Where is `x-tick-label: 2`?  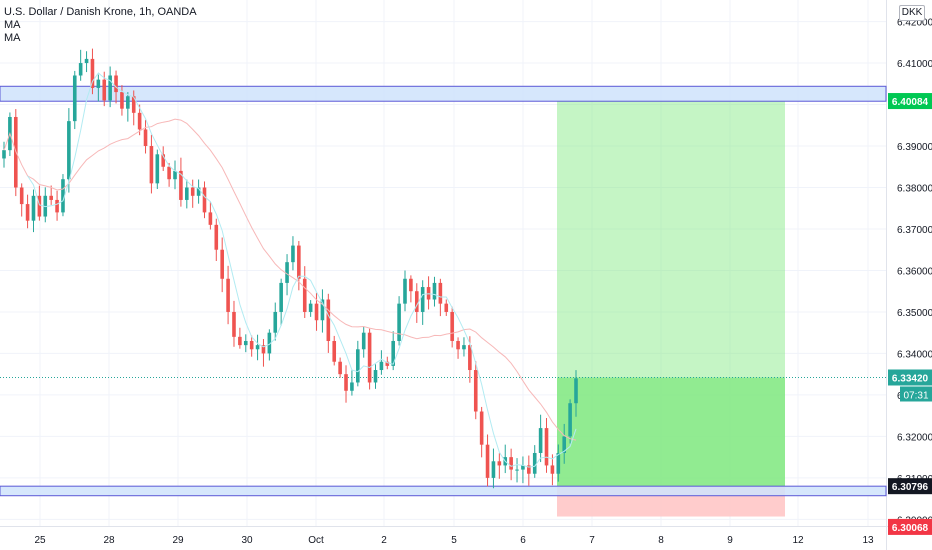 x-tick-label: 2 is located at coordinates (384, 540).